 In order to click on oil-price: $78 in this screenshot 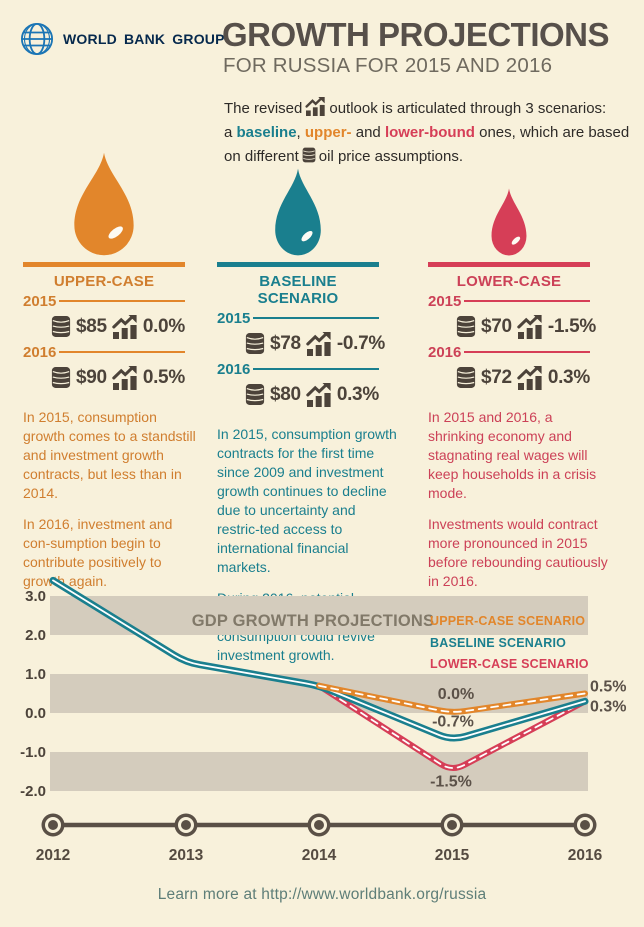, I will do `click(285, 343)`.